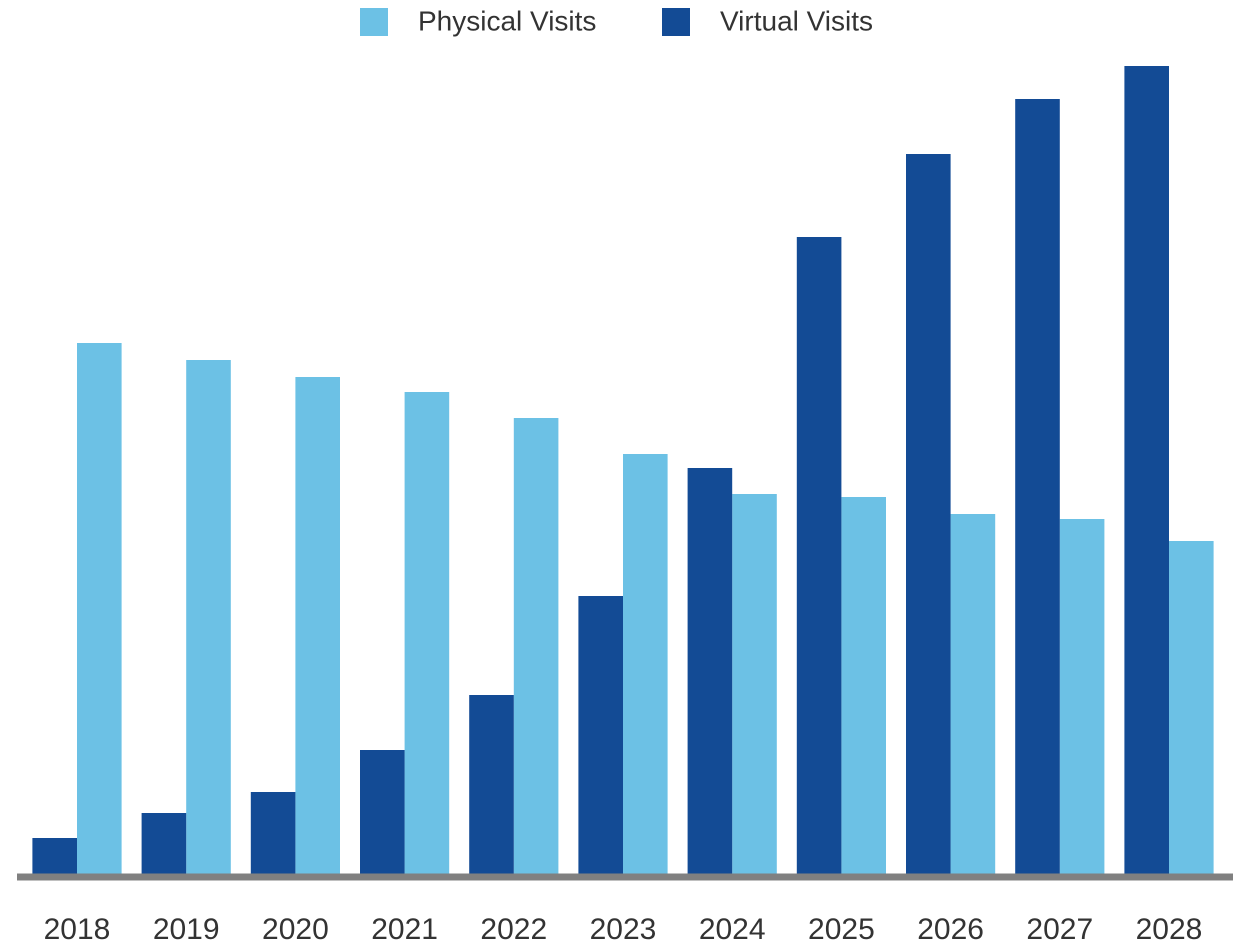 The image size is (1240, 945). What do you see at coordinates (513, 929) in the screenshot?
I see `x-tick-label: 2022` at bounding box center [513, 929].